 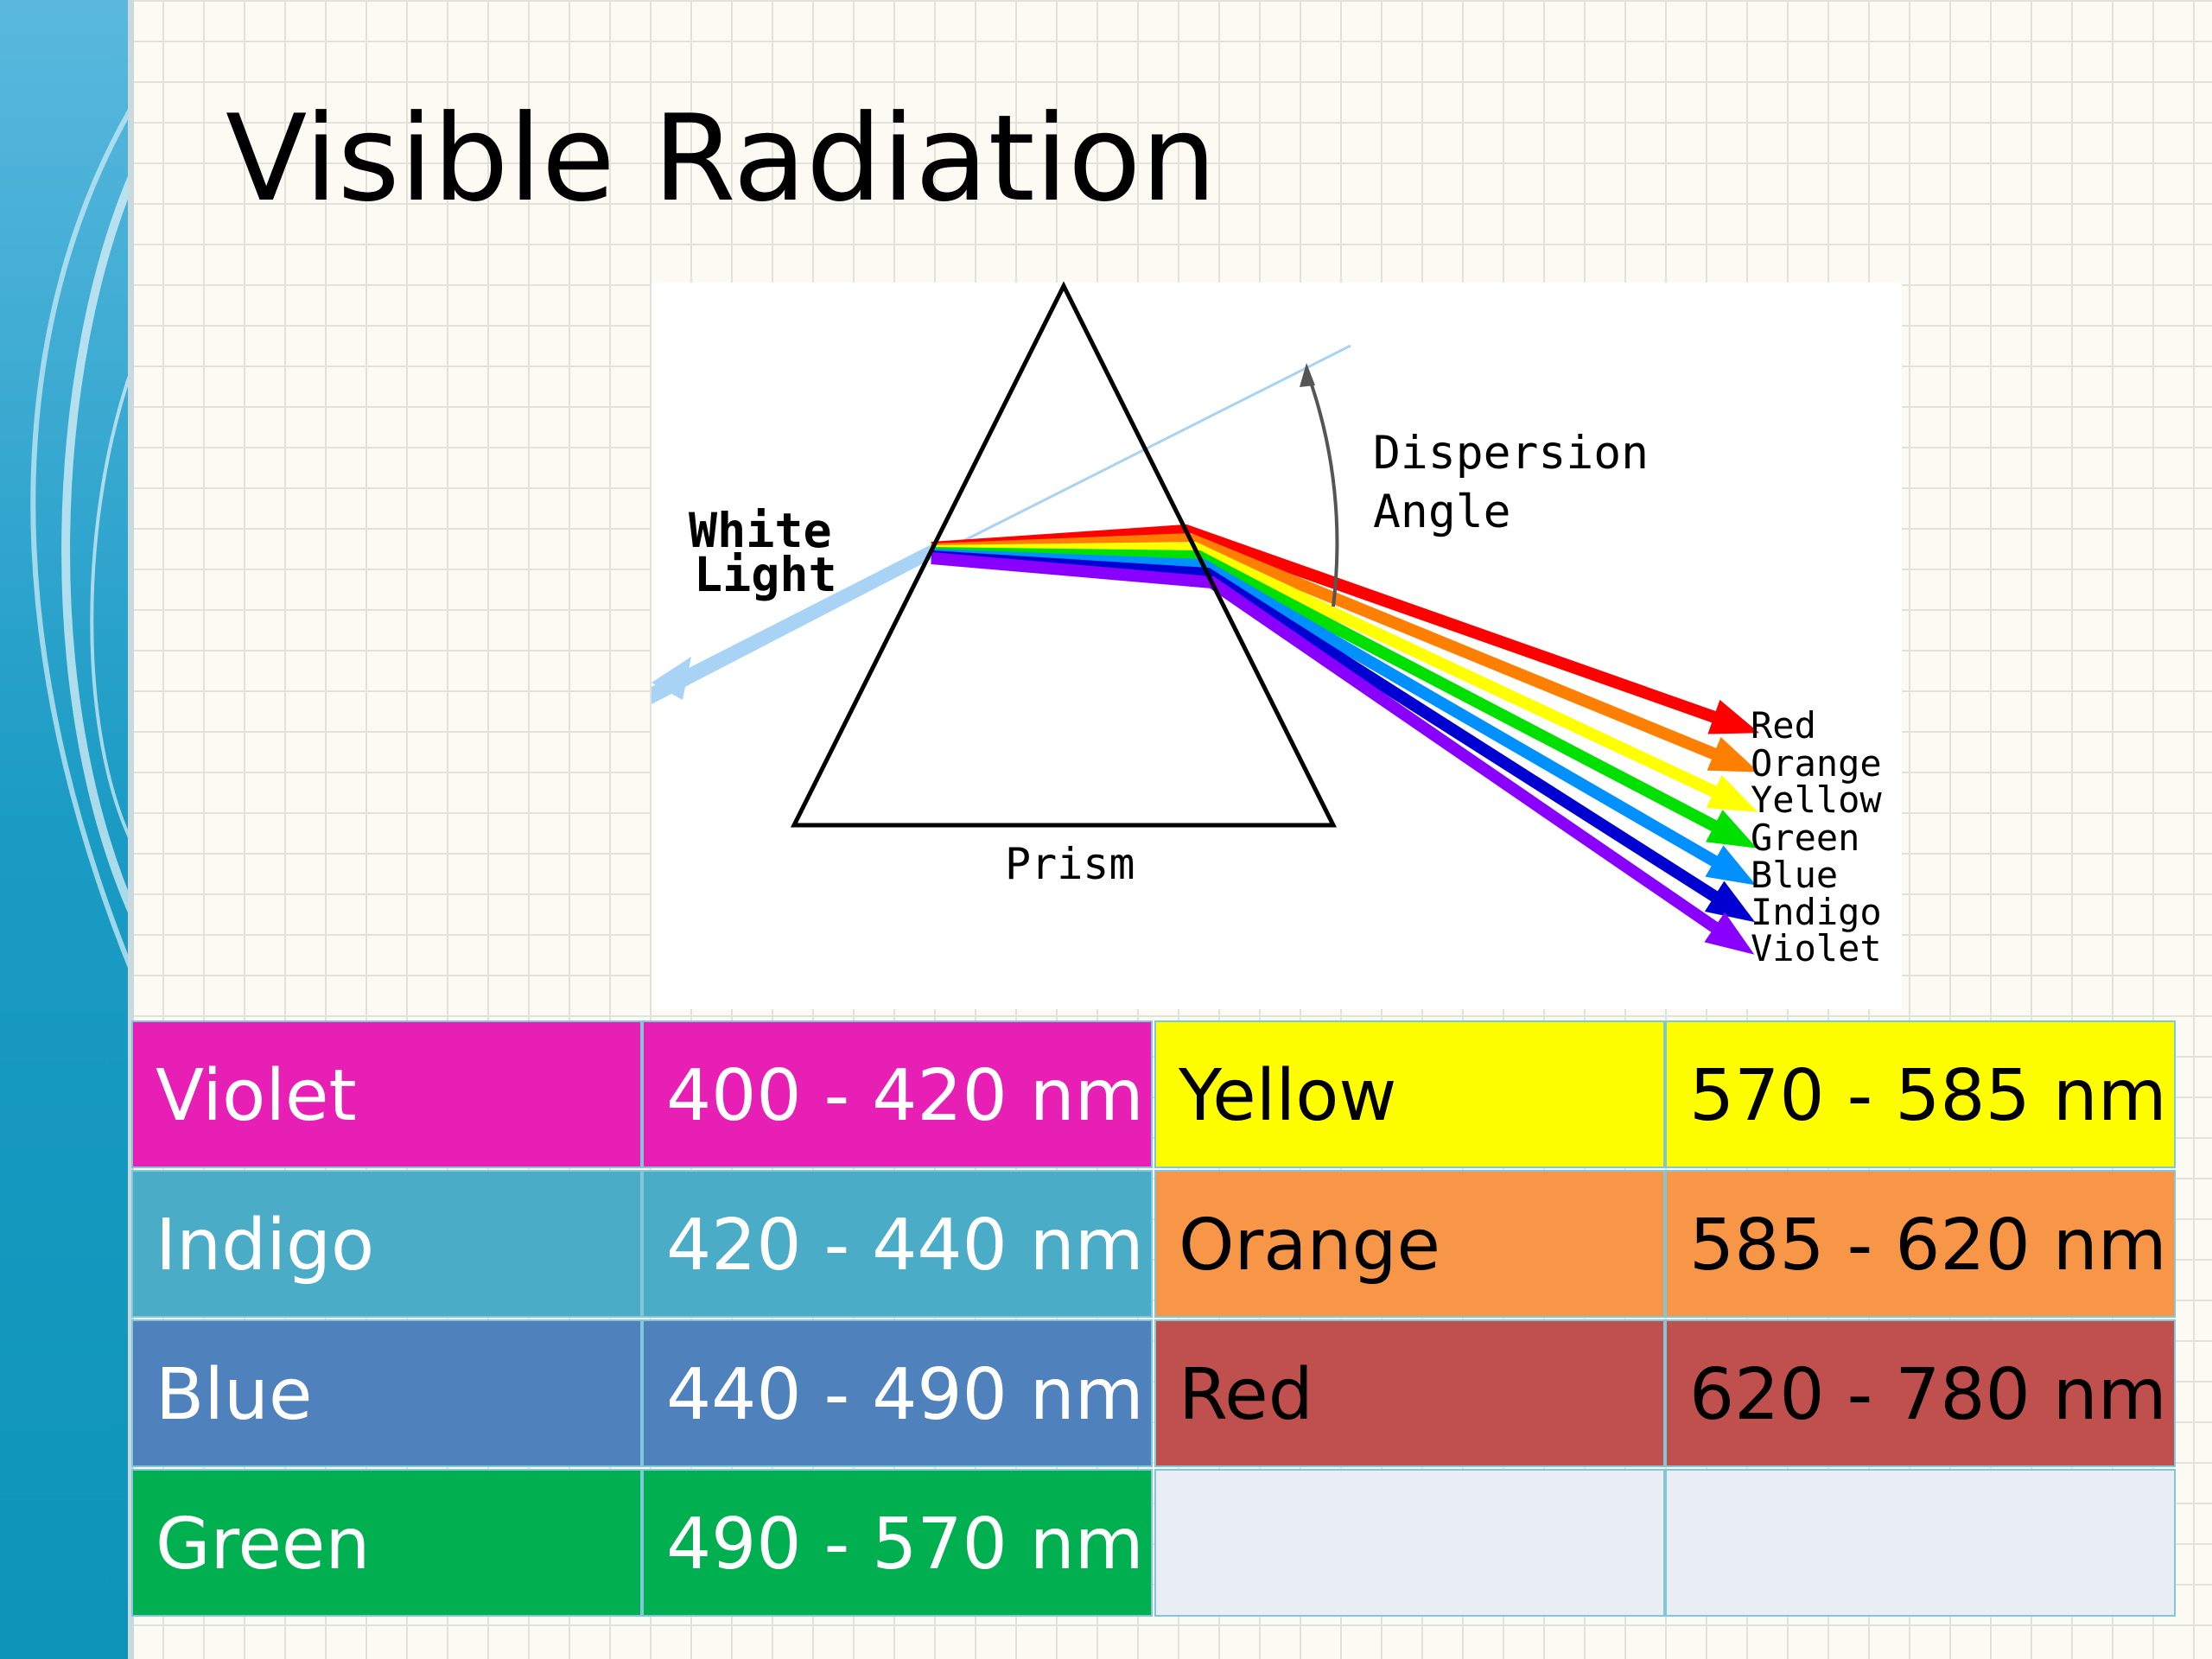 What do you see at coordinates (671, 678) in the screenshot?
I see `beam-arrow` at bounding box center [671, 678].